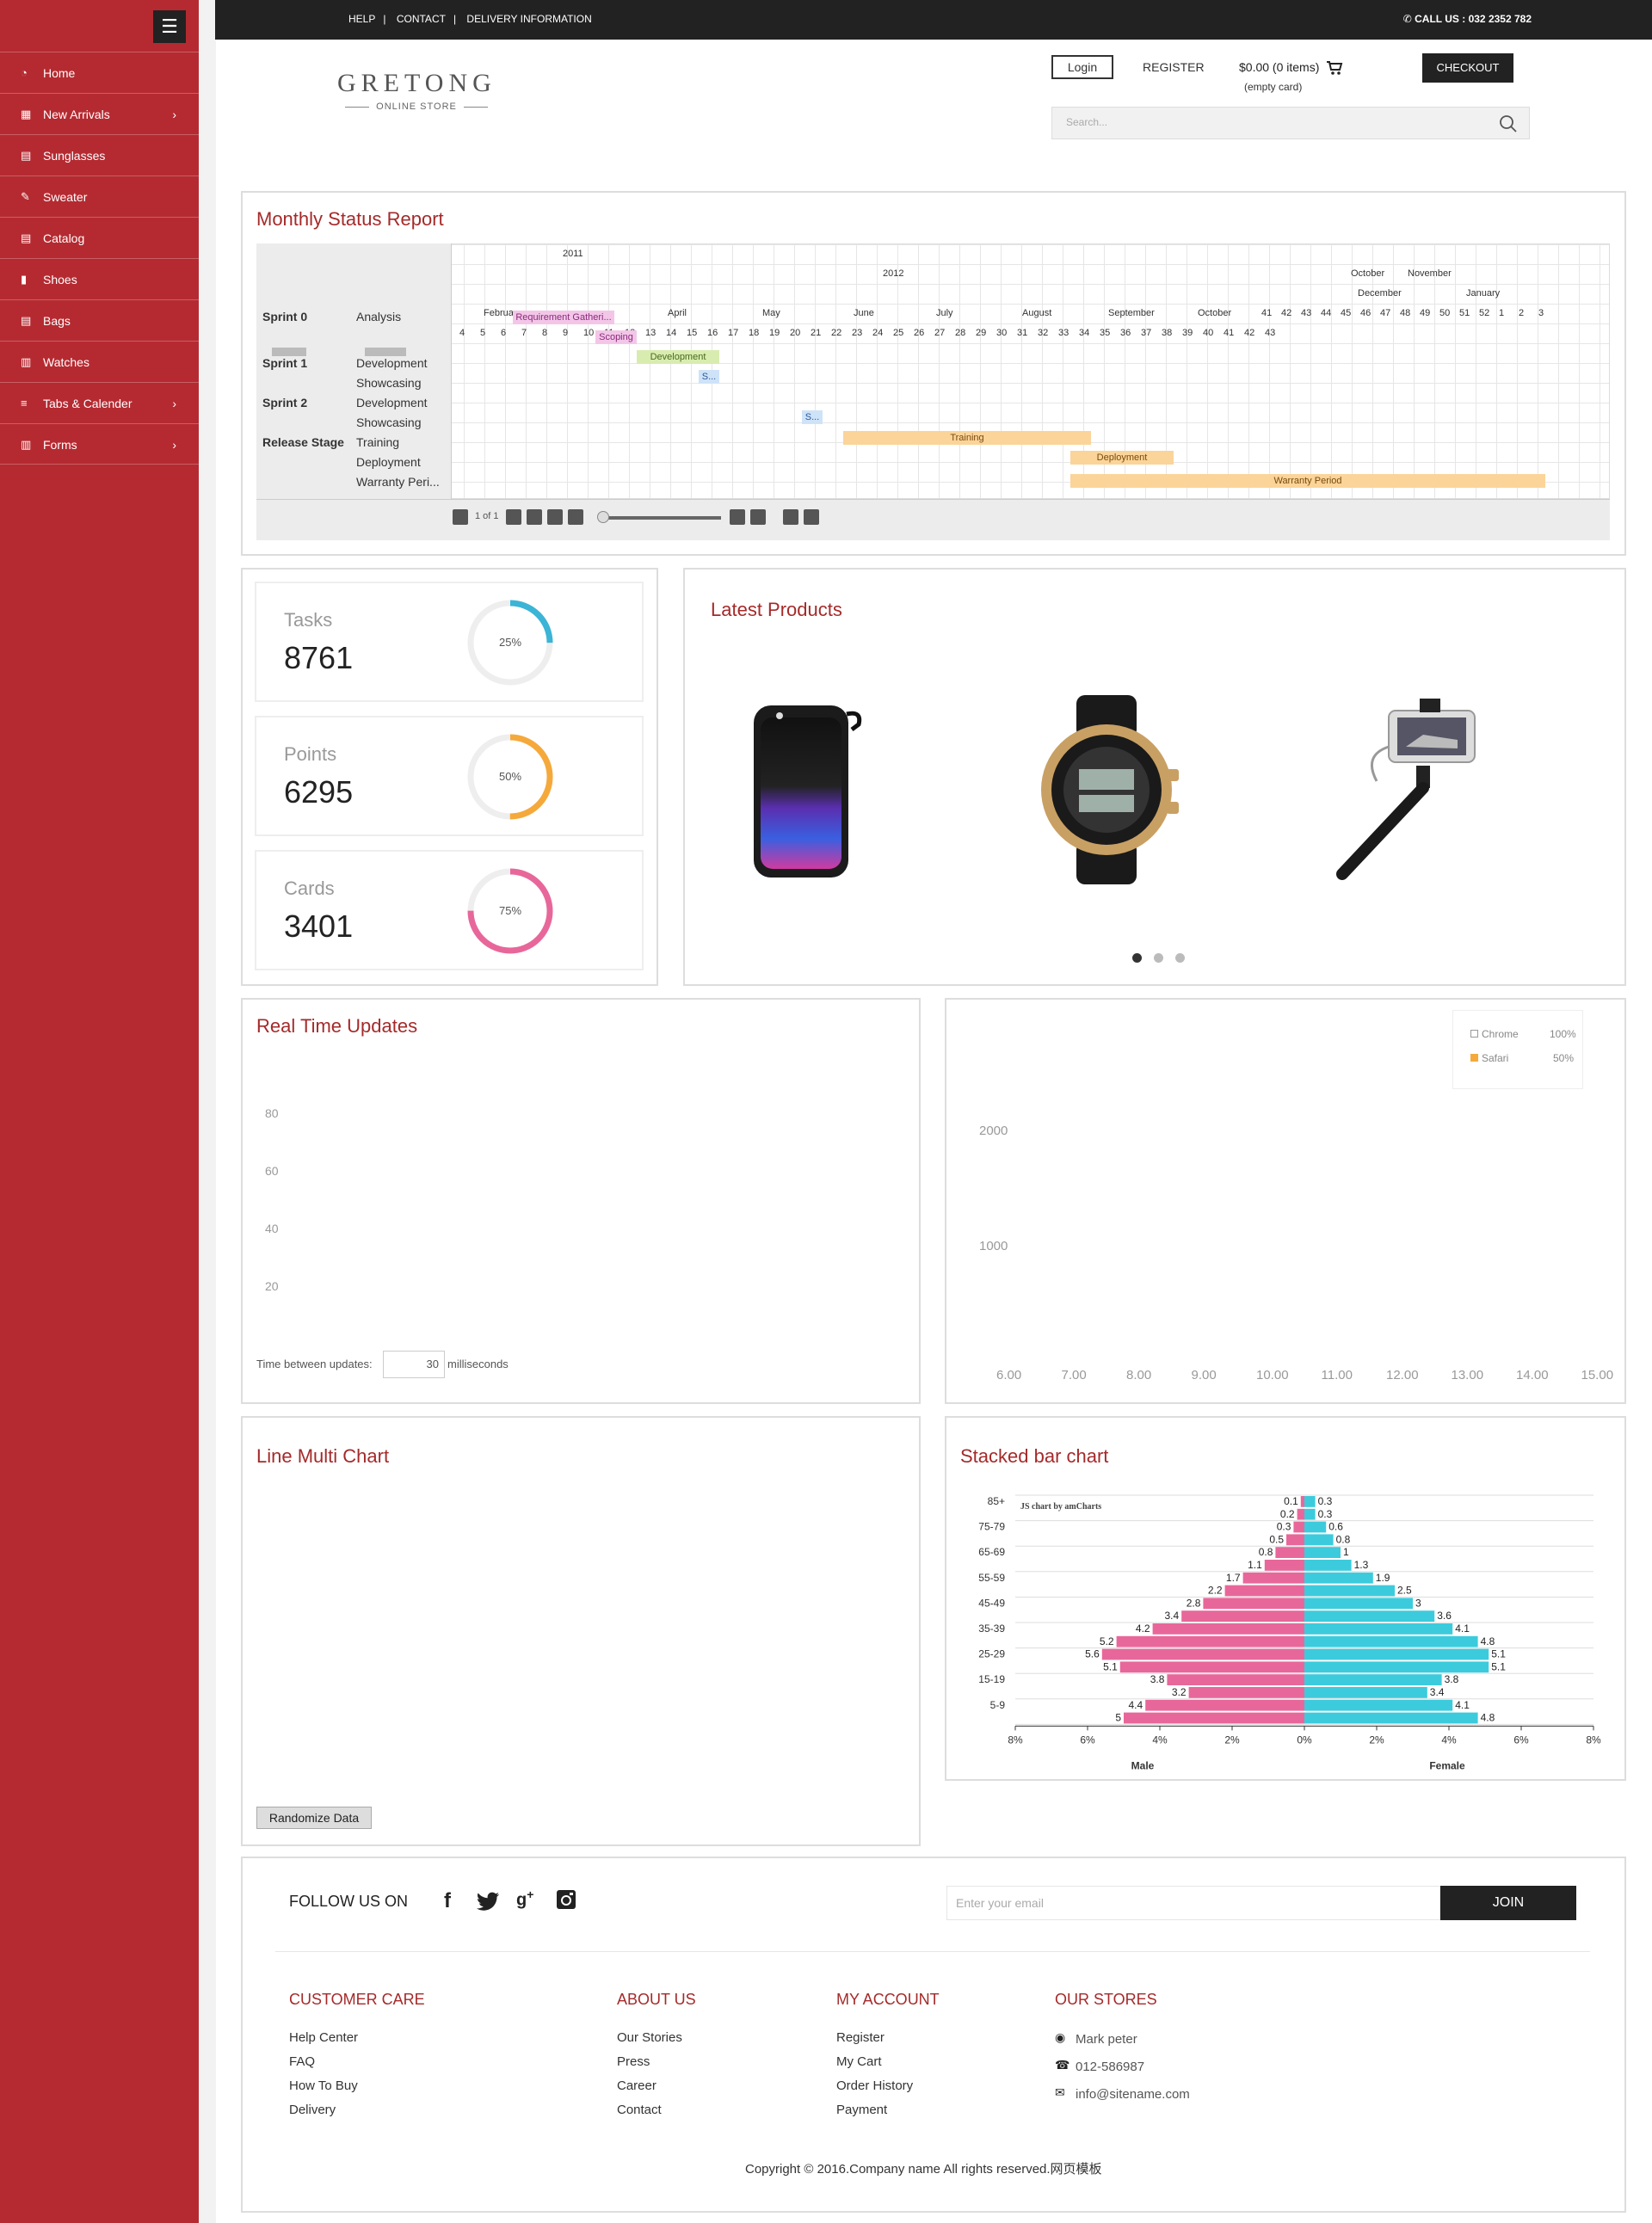 This screenshot has height=2223, width=1652. What do you see at coordinates (414, 1365) in the screenshot?
I see `update-interval-input: 30` at bounding box center [414, 1365].